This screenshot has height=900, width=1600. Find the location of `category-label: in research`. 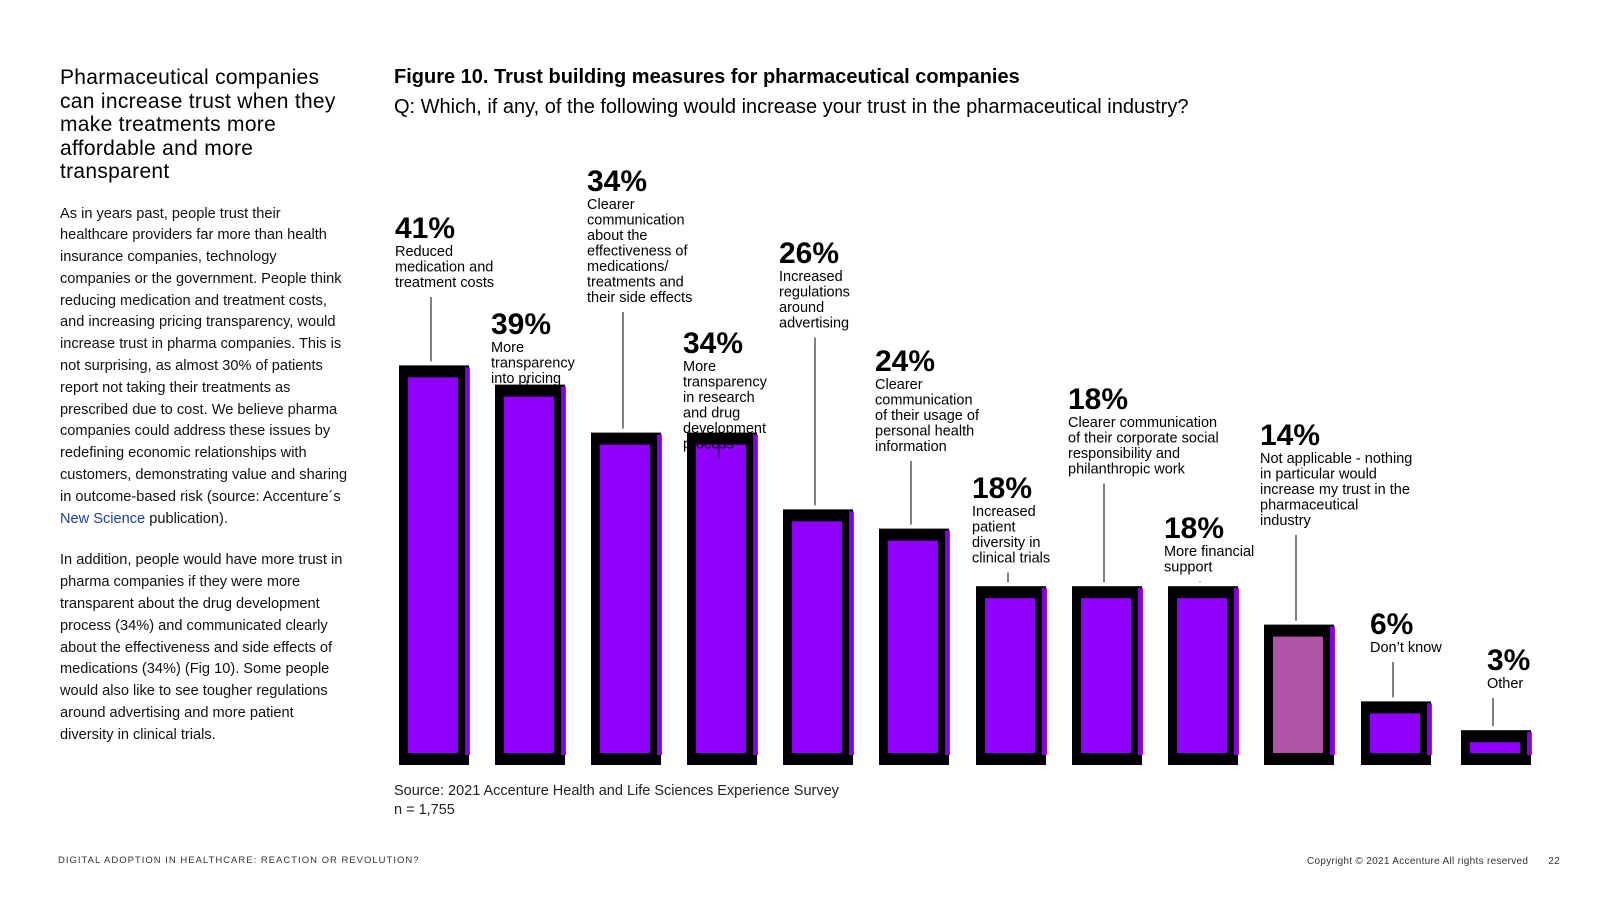

category-label: in research is located at coordinates (719, 398).